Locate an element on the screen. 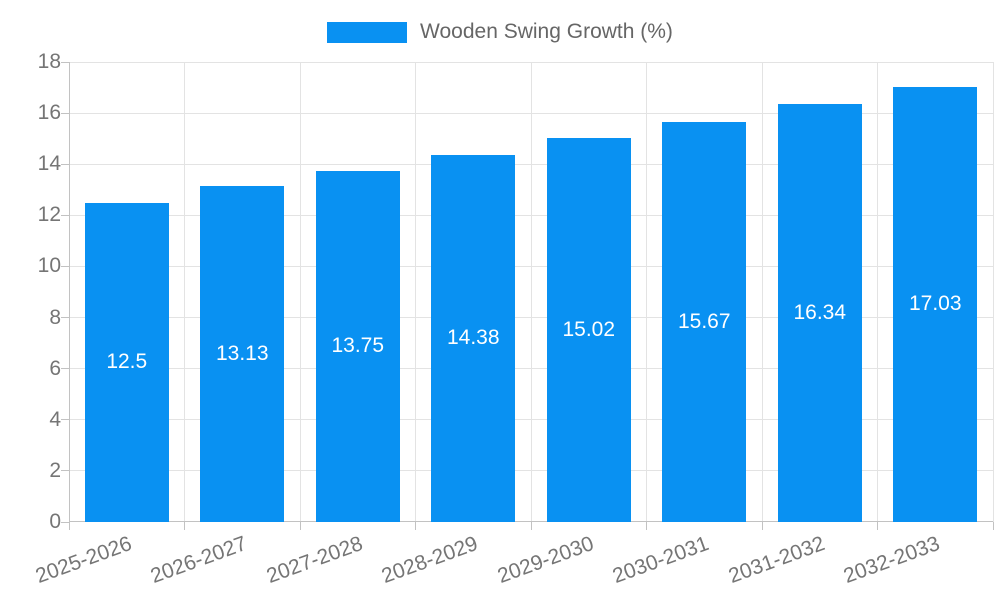 This screenshot has width=1000, height=600. y-axis-tick-label: 18 is located at coordinates (49, 61).